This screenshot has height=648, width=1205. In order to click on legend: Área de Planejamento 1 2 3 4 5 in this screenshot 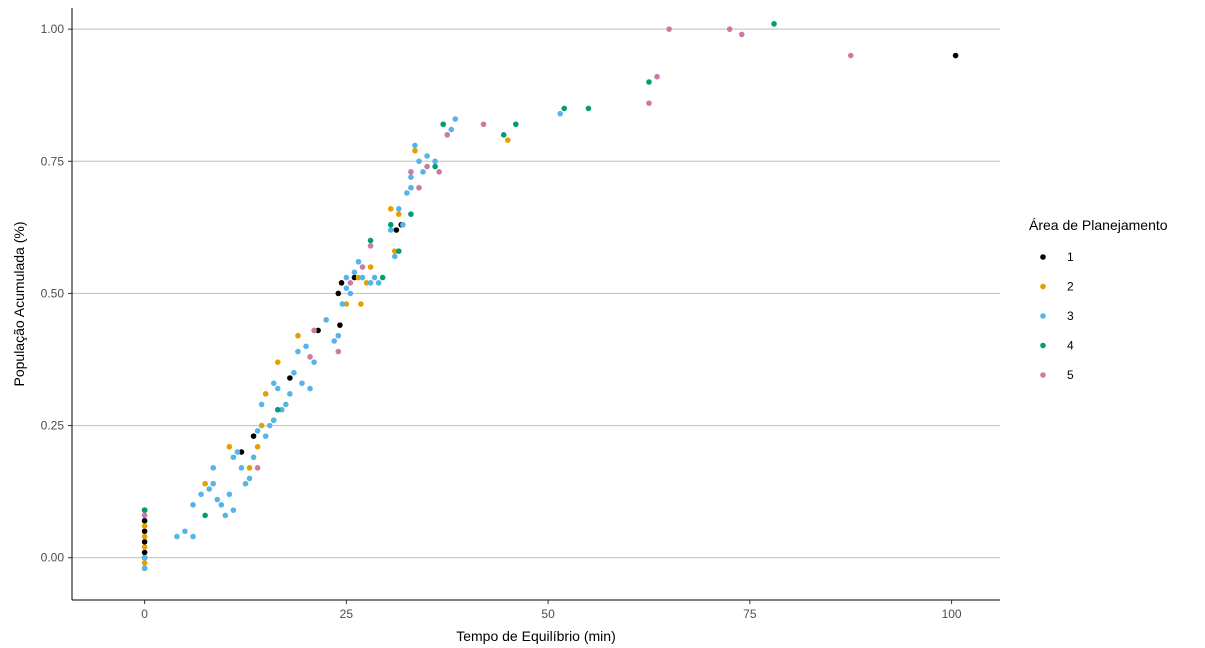, I will do `click(1098, 299)`.